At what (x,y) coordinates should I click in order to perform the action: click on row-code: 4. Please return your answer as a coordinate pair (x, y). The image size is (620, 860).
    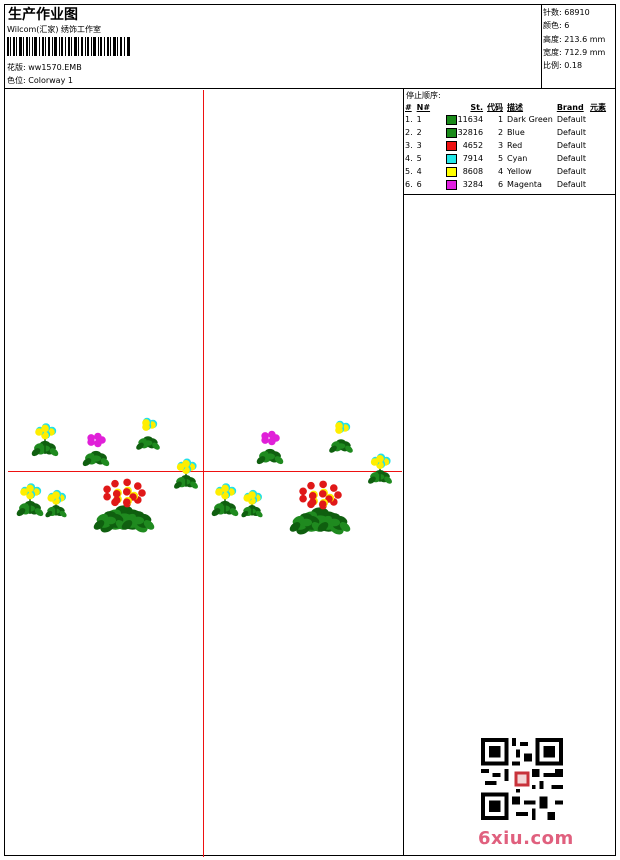
    Looking at the image, I should click on (500, 171).